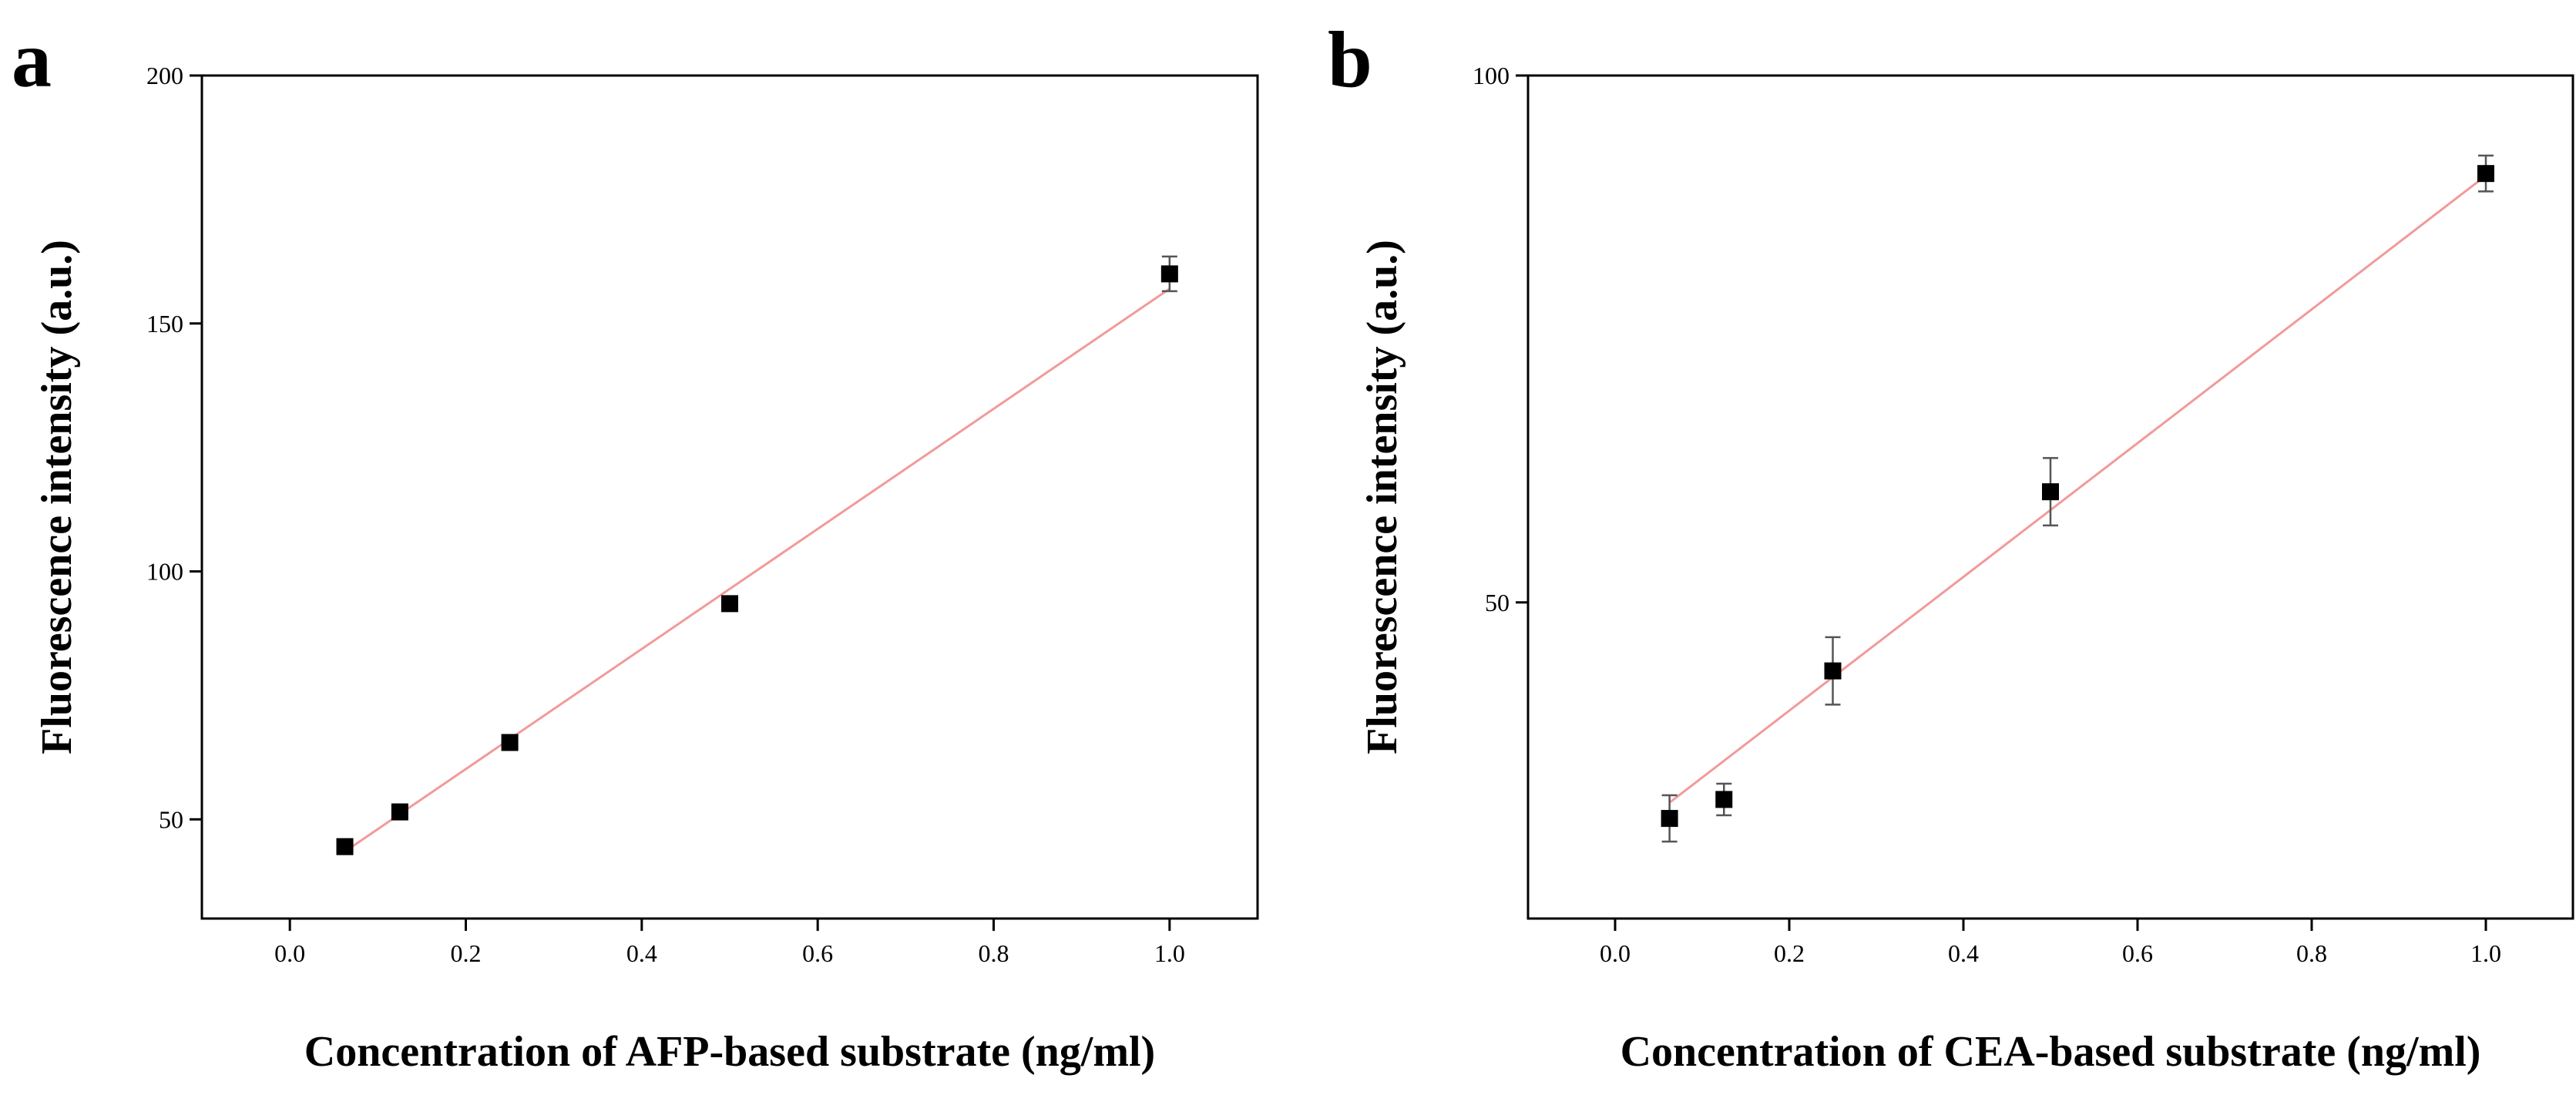  Describe the element at coordinates (171, 819) in the screenshot. I see `y-tick-label-a-0: 50` at that location.